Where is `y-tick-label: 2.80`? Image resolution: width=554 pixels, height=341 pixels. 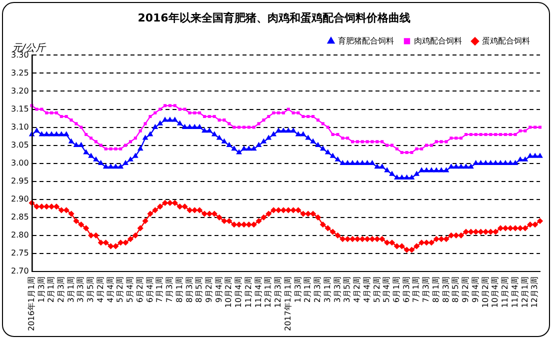 y-tick-label: 2.80 is located at coordinates (20, 235).